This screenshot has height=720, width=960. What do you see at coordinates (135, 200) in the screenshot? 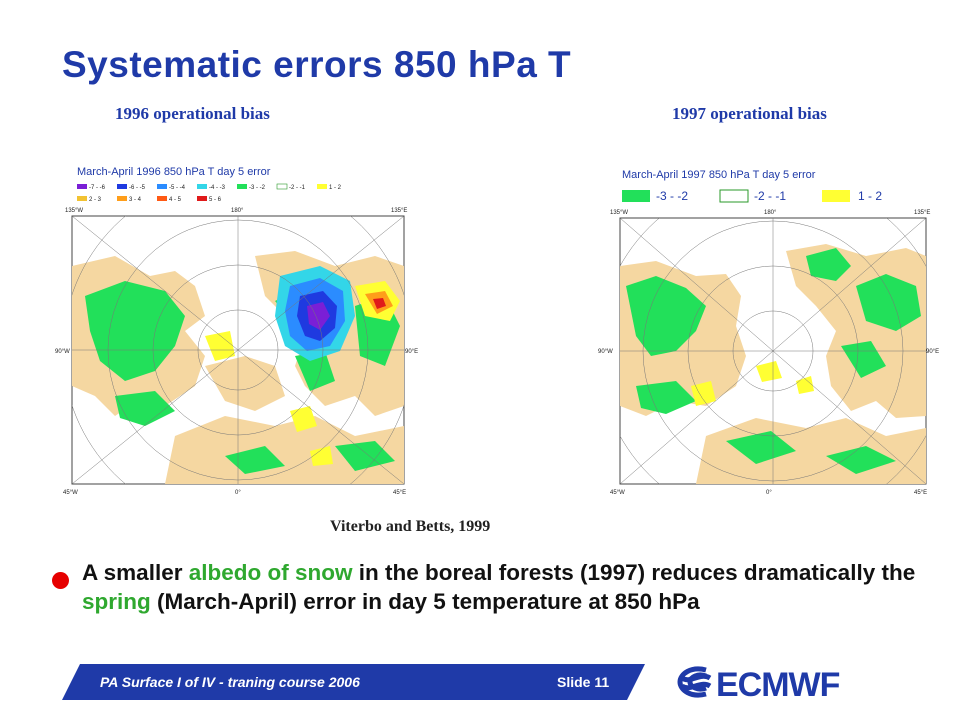
I see `svg-text: 3 - 4` at bounding box center [135, 200].